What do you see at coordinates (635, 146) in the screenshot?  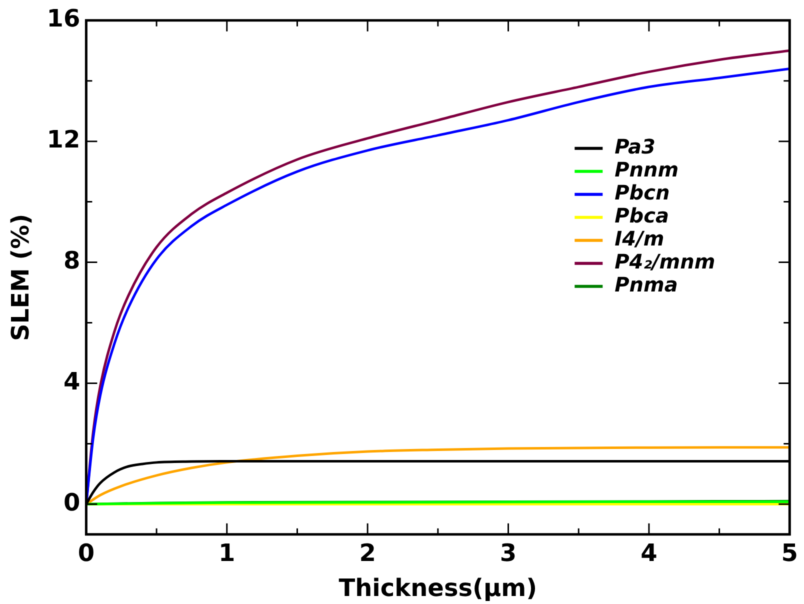 I see `legend-label: Pa3` at bounding box center [635, 146].